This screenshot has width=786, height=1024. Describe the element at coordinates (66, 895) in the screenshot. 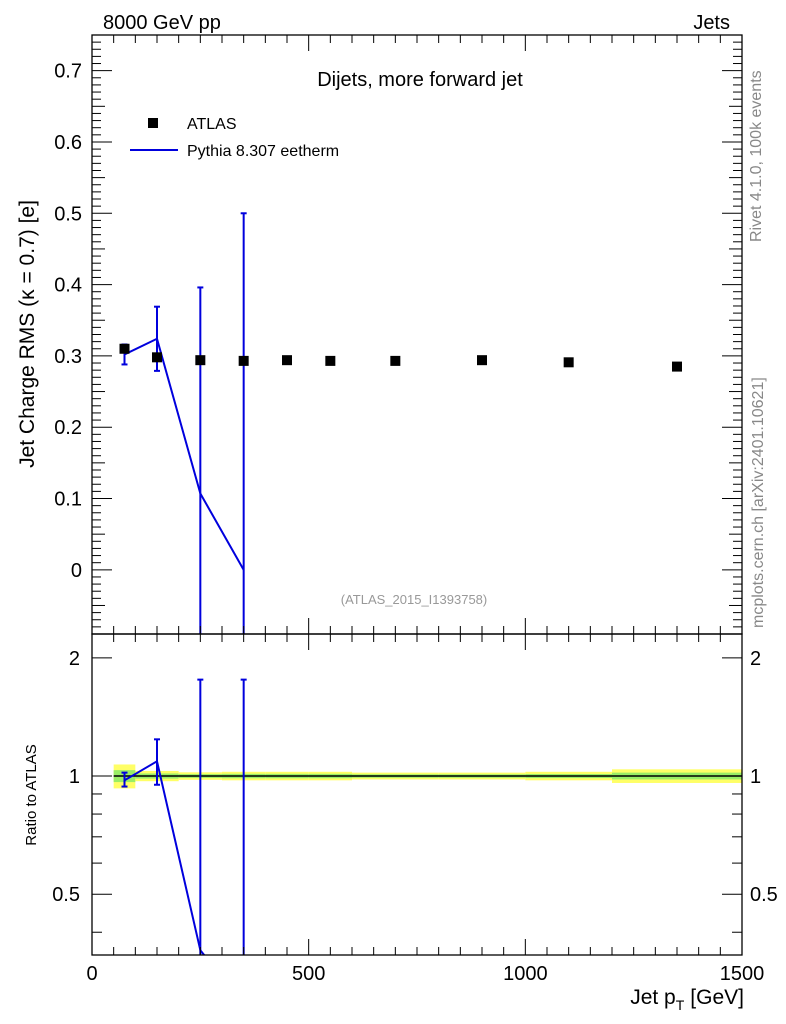

I see `ratio-y-tick-label-left: 0.5` at that location.